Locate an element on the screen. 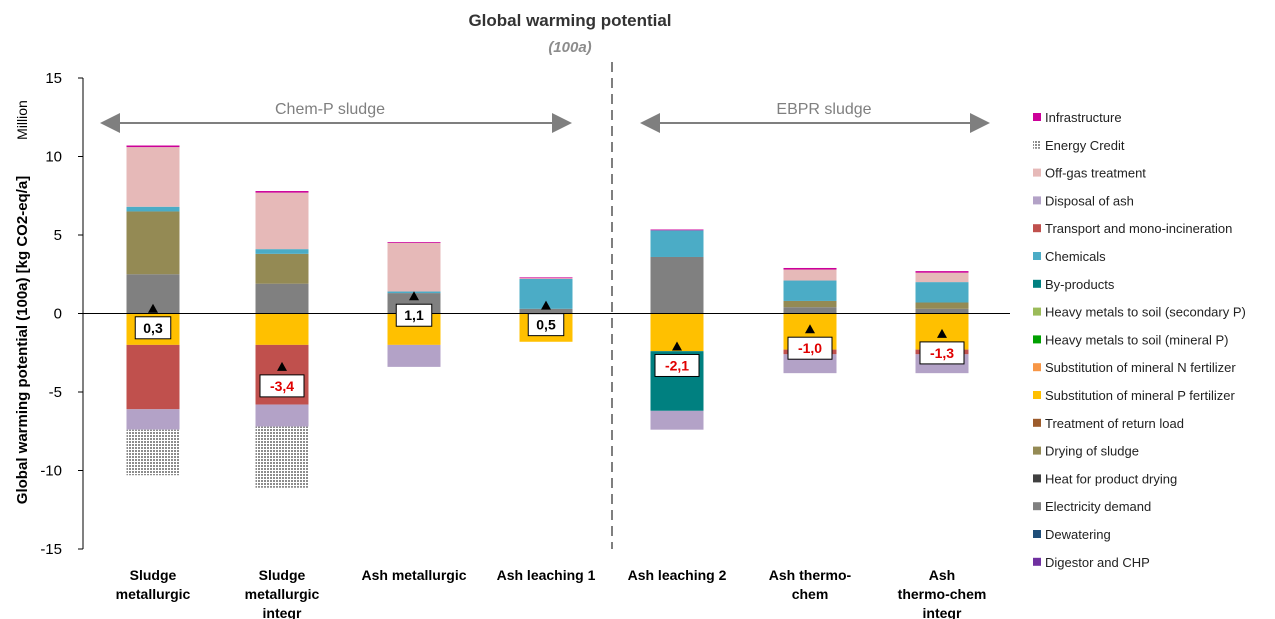 Image resolution: width=1275 pixels, height=619 pixels. legend-item-label: Transport and mono-incineration is located at coordinates (1138, 228).